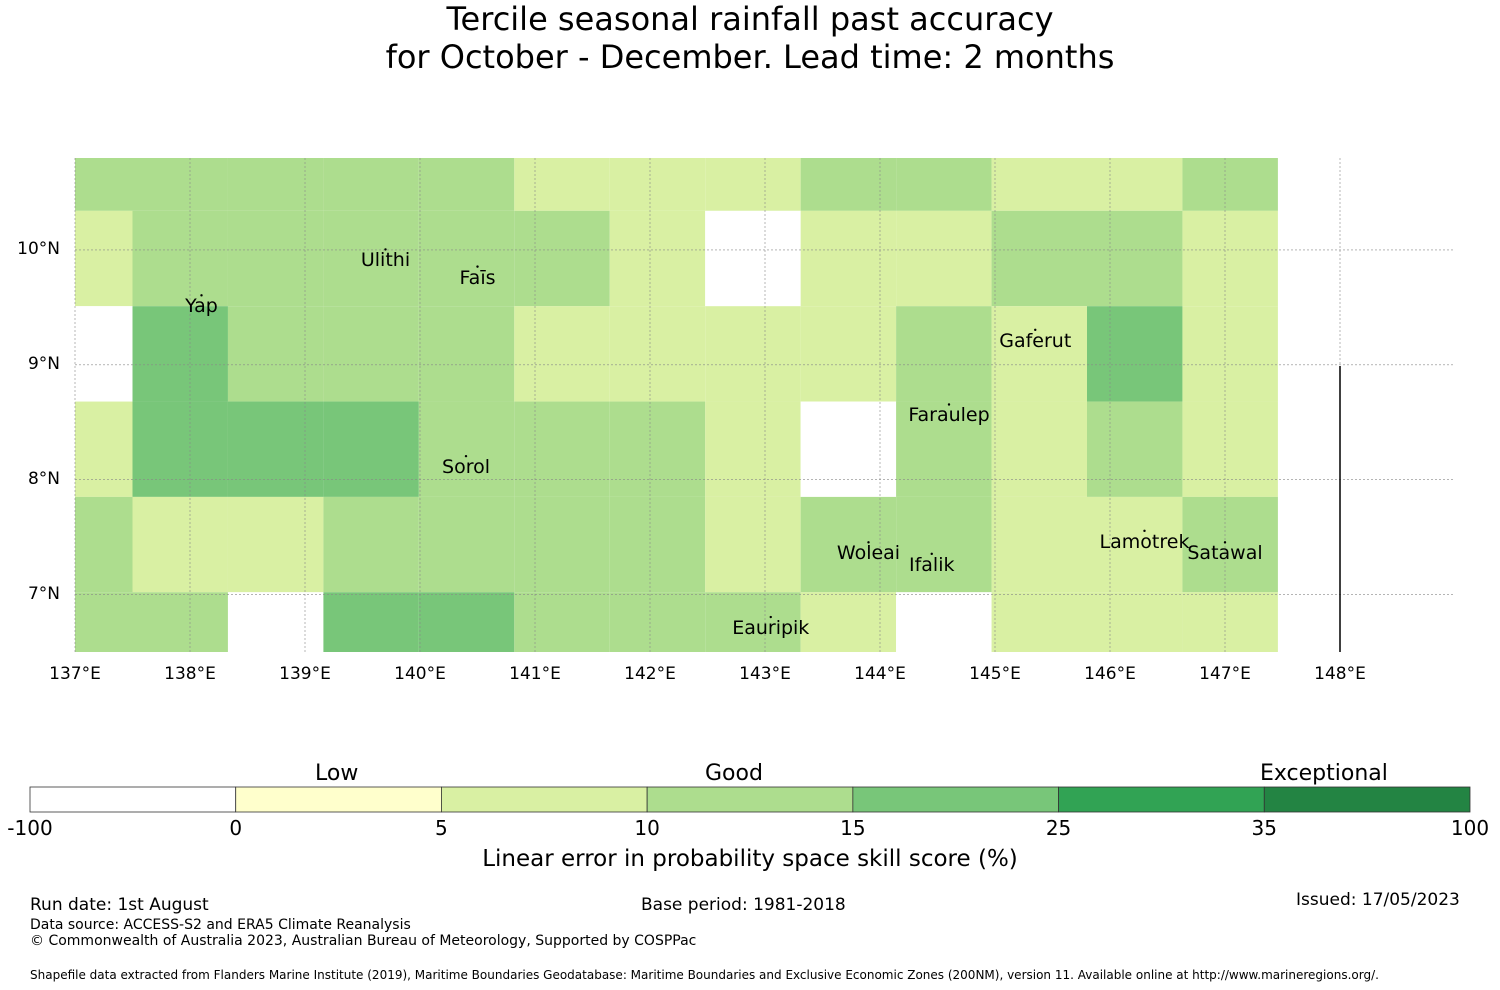  What do you see at coordinates (466, 467) in the screenshot?
I see `island-label: Sorol` at bounding box center [466, 467].